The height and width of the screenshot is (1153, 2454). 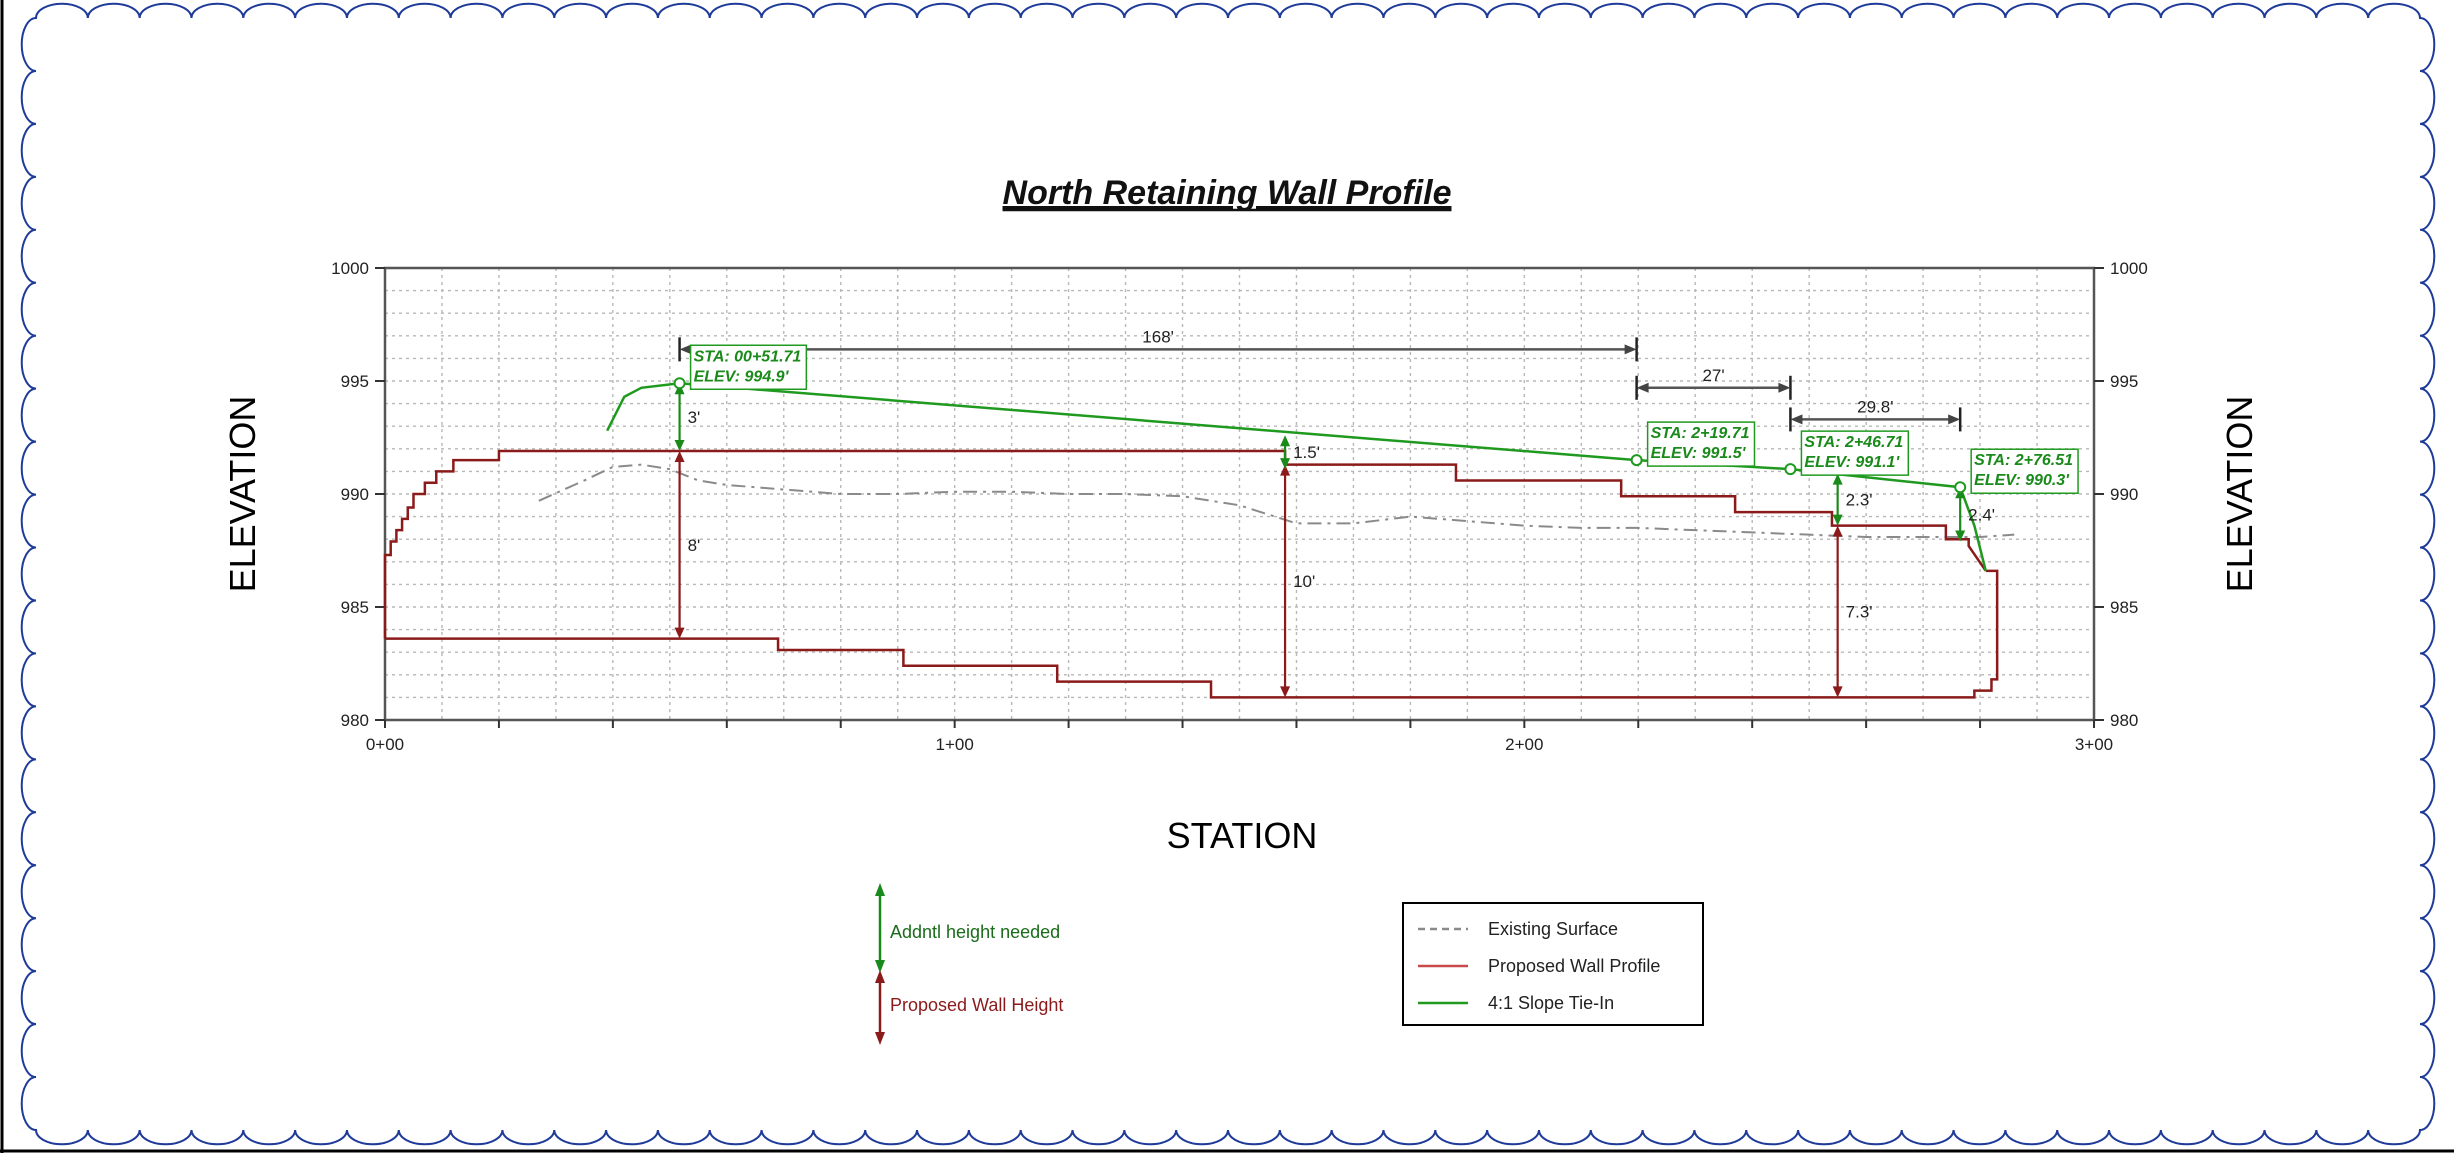 I want to click on existing-surface-line, so click(x=1276, y=500).